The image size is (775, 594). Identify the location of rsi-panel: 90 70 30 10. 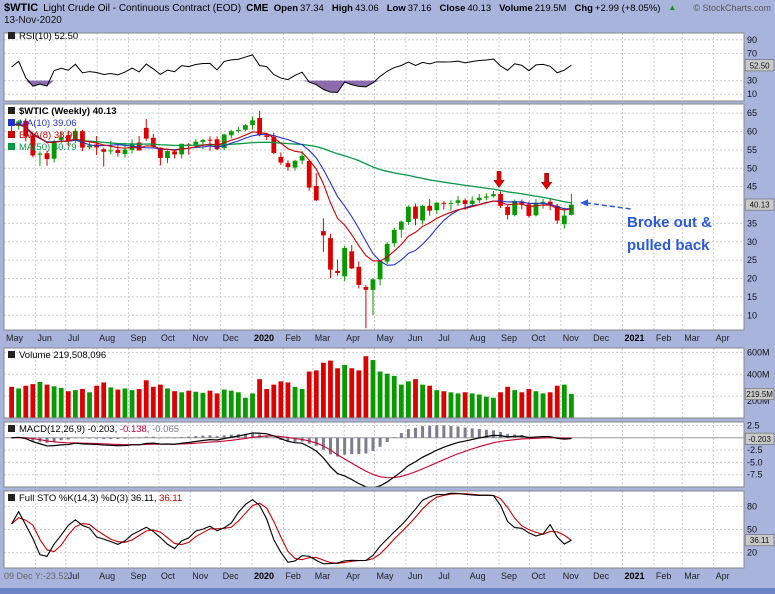
(380, 67).